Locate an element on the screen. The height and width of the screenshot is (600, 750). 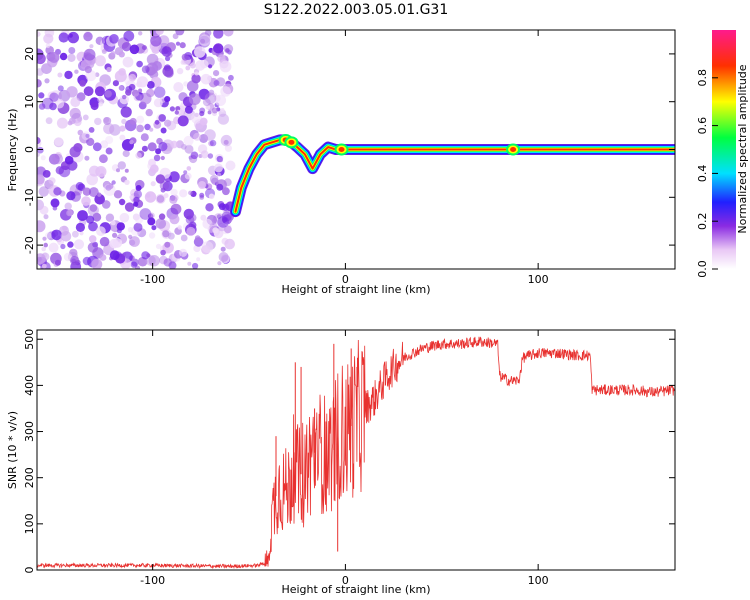
y-tick-label: 500 is located at coordinates (29, 339).